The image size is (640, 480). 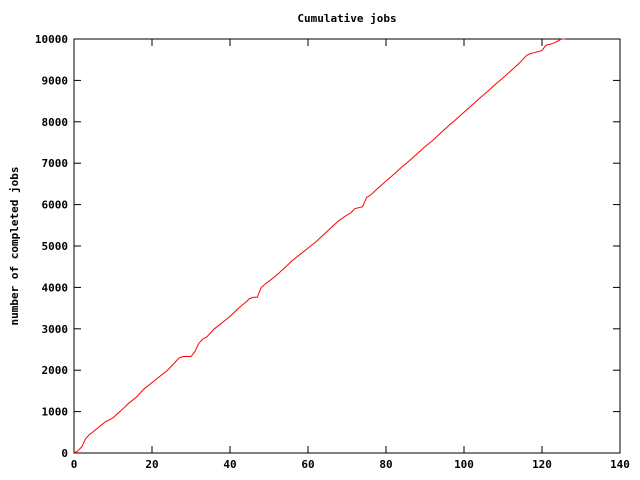 I want to click on x-tick-label-1: 20, so click(x=151, y=464).